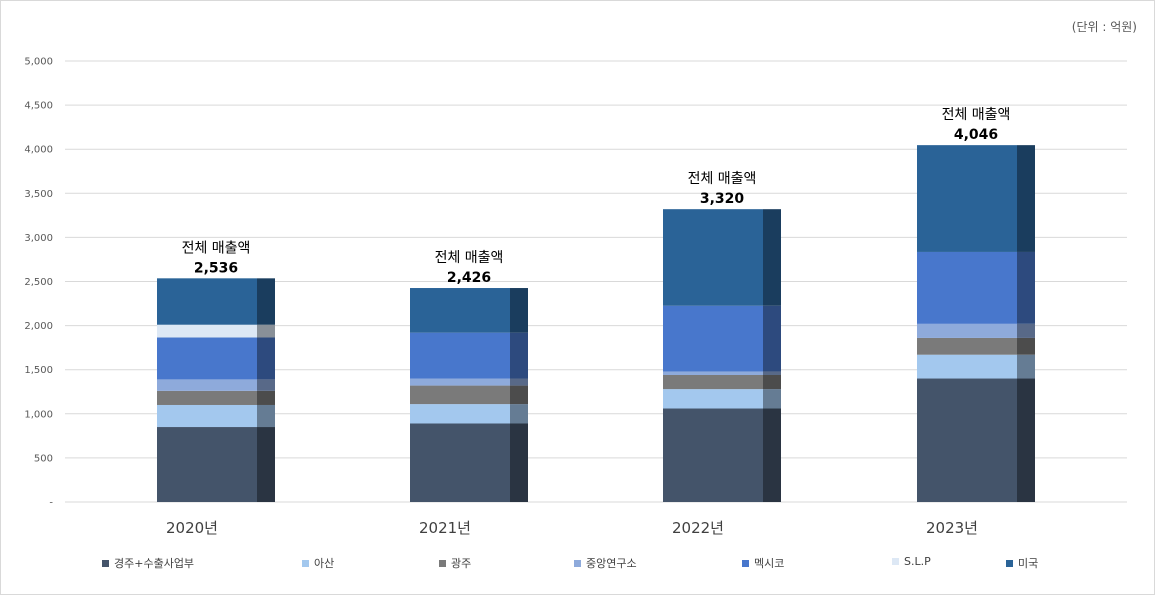 Image resolution: width=1155 pixels, height=595 pixels. Describe the element at coordinates (38, 150) in the screenshot. I see `y-tick-label: 4,000` at that location.